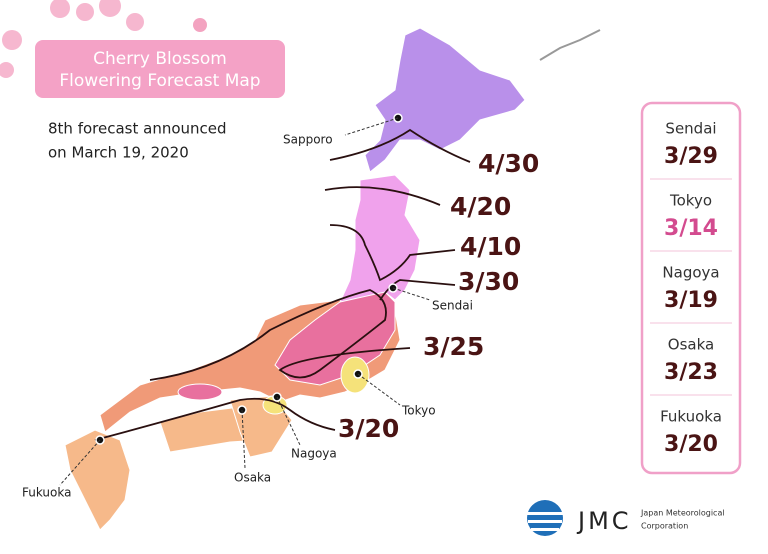  I want to click on city-label: Tokyo, so click(418, 411).